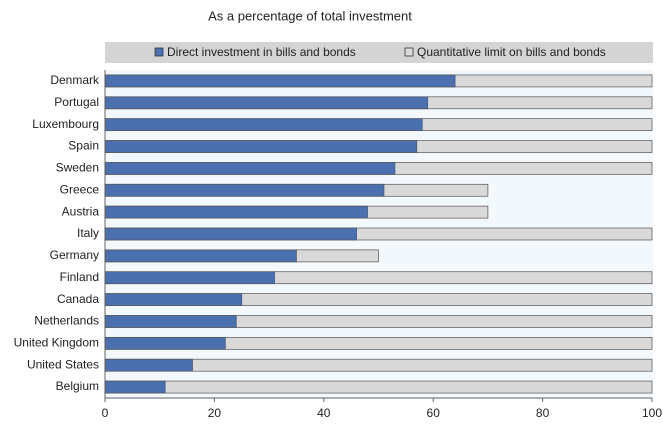 Image resolution: width=663 pixels, height=426 pixels. Describe the element at coordinates (66, 321) in the screenshot. I see `y-tick-label: Netherlands` at that location.